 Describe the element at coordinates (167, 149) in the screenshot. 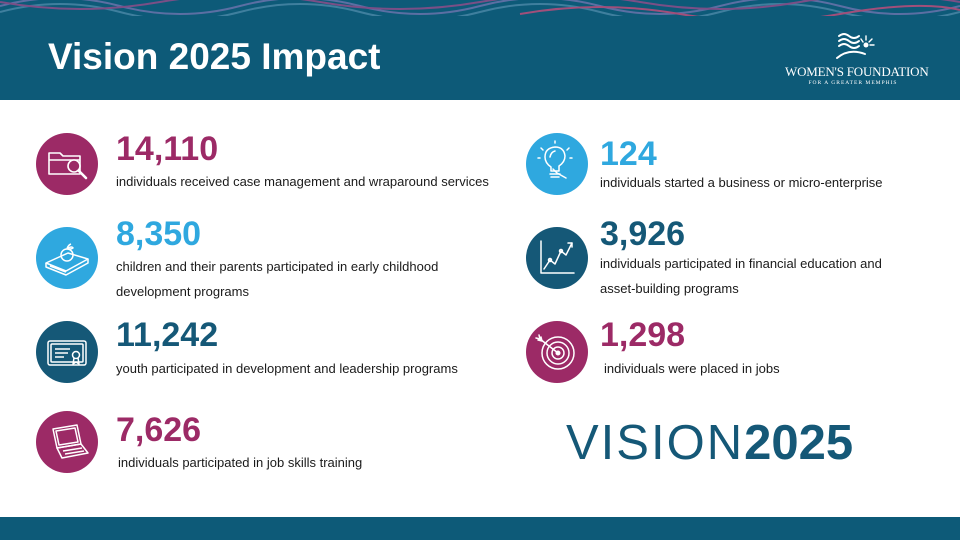

I see `stat-number: 14,110` at that location.